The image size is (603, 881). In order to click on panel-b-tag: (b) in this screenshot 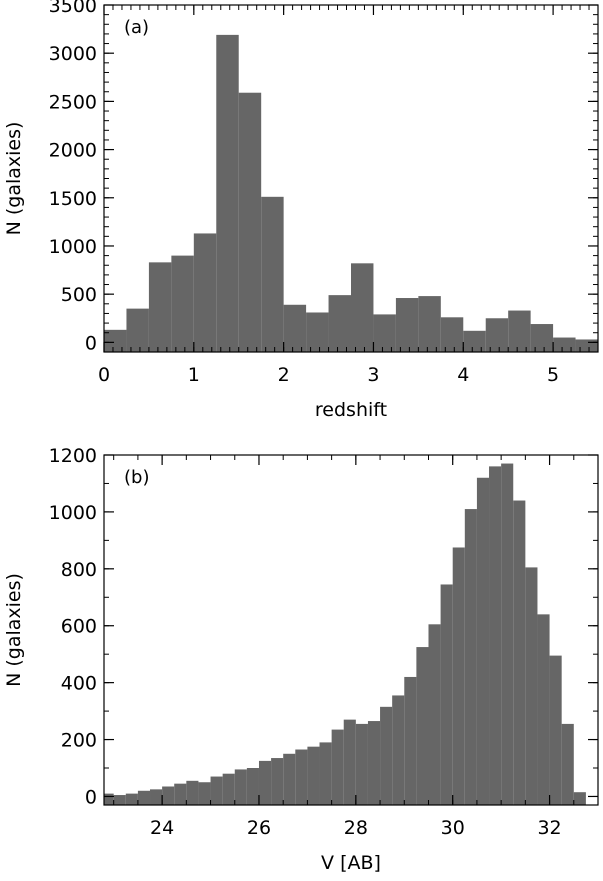, I will do `click(136, 477)`.